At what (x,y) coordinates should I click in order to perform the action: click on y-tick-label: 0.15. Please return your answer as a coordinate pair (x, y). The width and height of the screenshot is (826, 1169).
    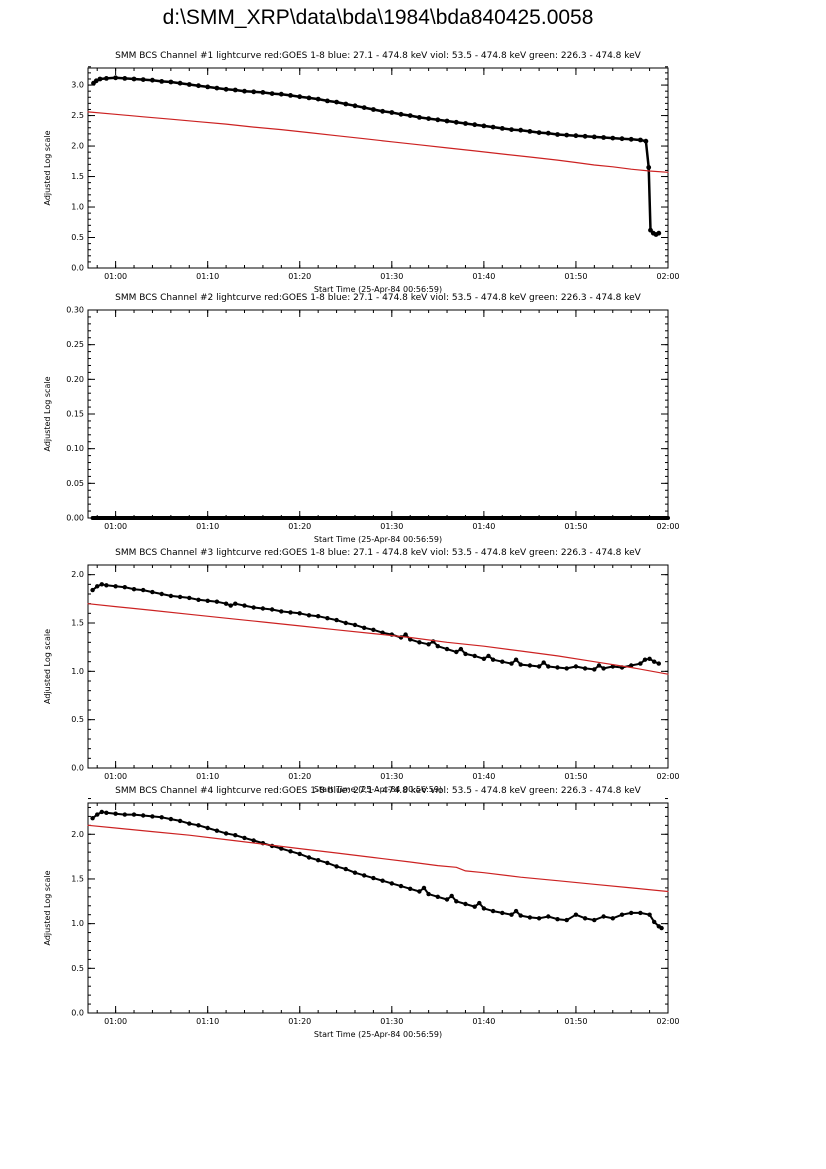
    Looking at the image, I should click on (75, 414).